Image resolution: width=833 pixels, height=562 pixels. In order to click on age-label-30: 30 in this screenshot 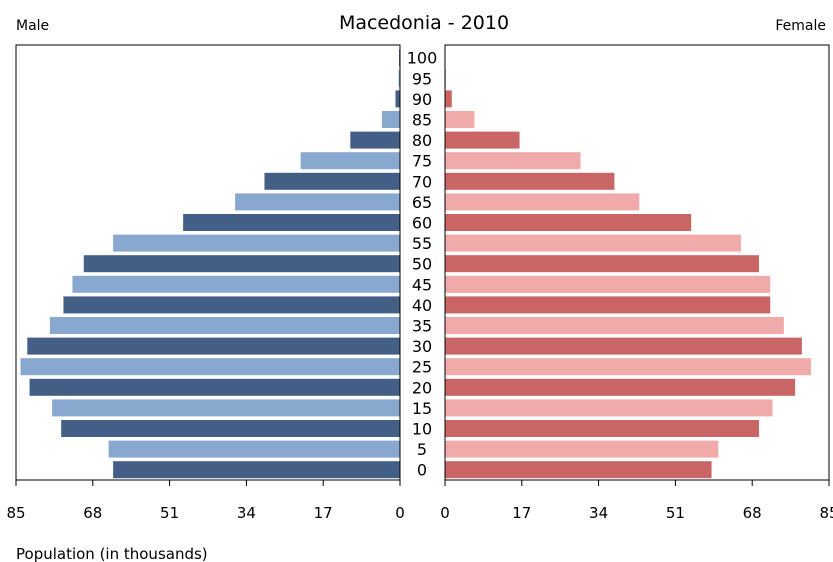, I will do `click(422, 346)`.